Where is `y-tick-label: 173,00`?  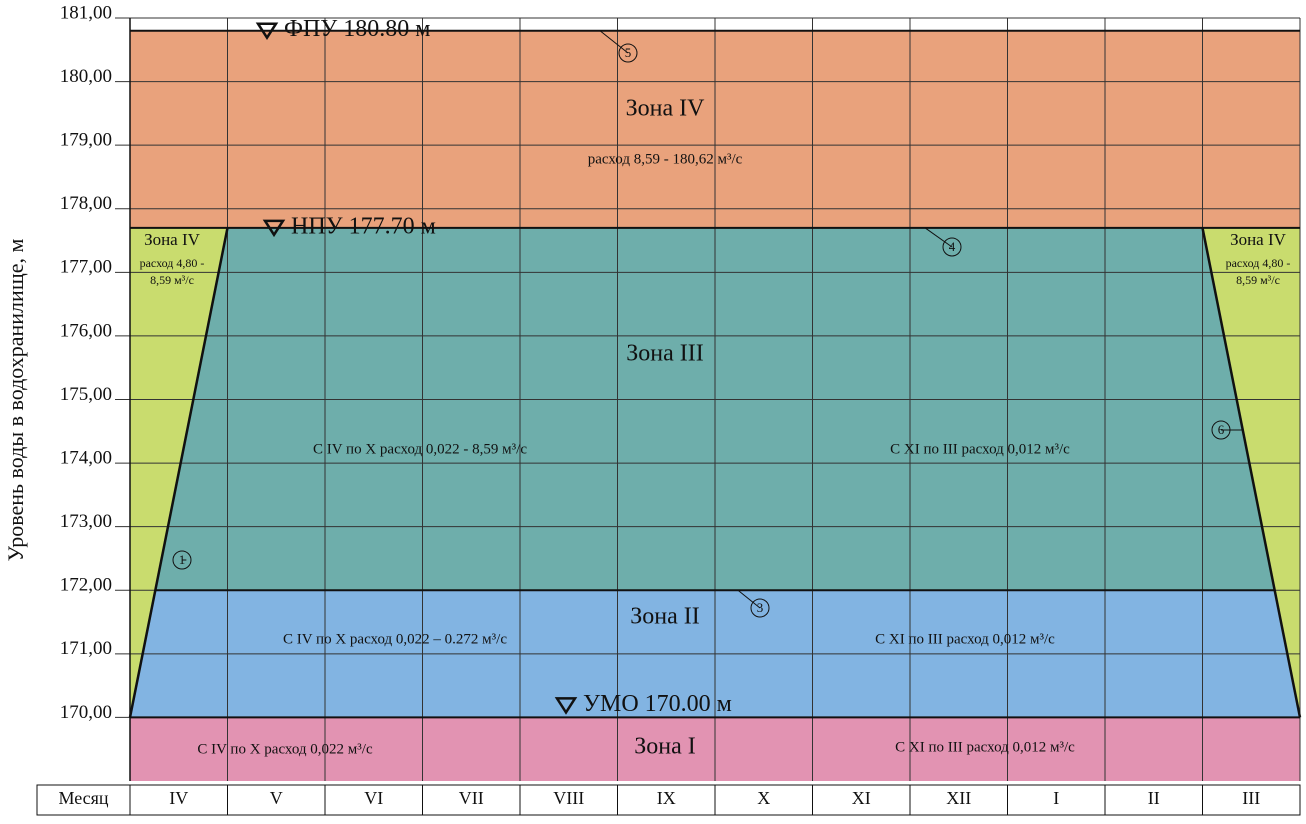
y-tick-label: 173,00 is located at coordinates (86, 521).